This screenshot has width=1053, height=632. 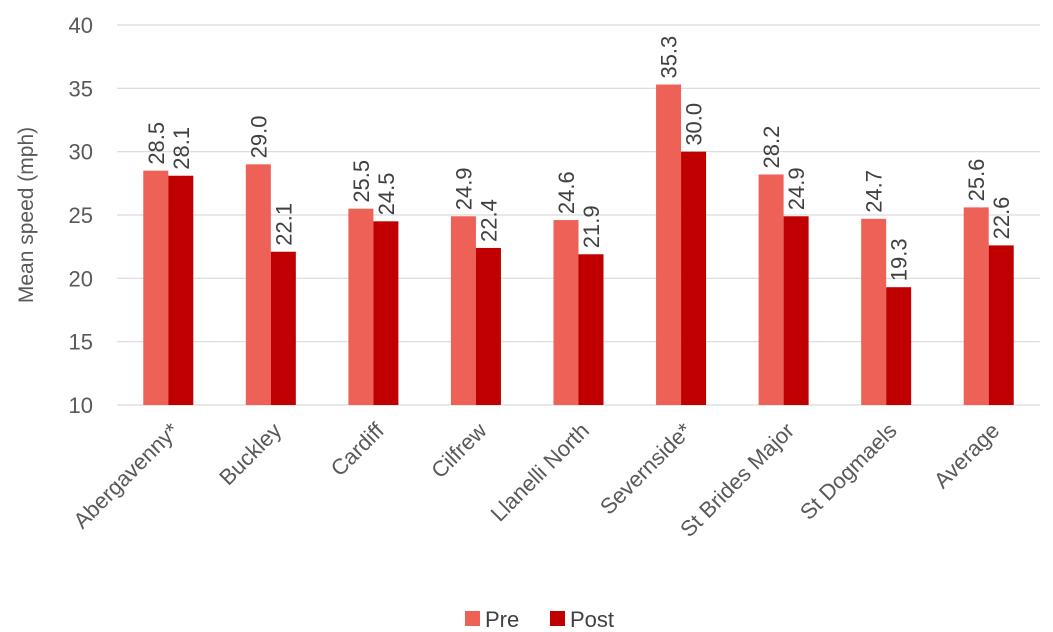 I want to click on y-tick-label: 10, so click(x=81, y=405).